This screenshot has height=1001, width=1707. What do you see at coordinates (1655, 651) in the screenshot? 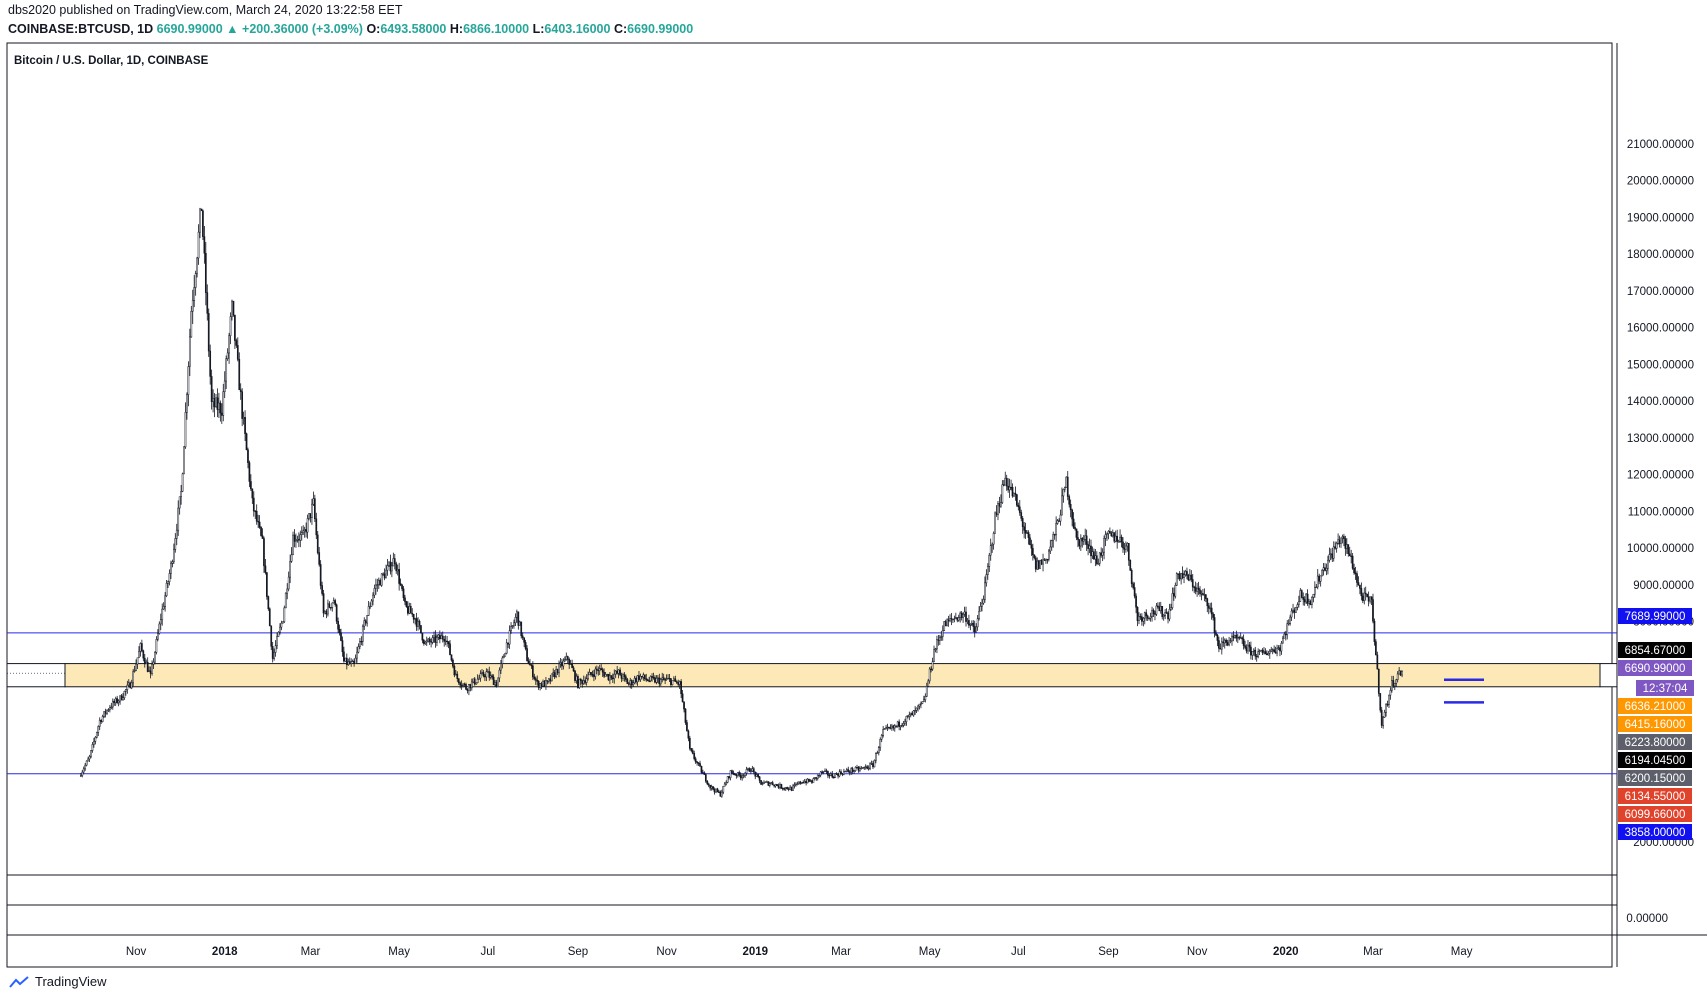
I see `price-label-text: 6854.67000` at bounding box center [1655, 651].